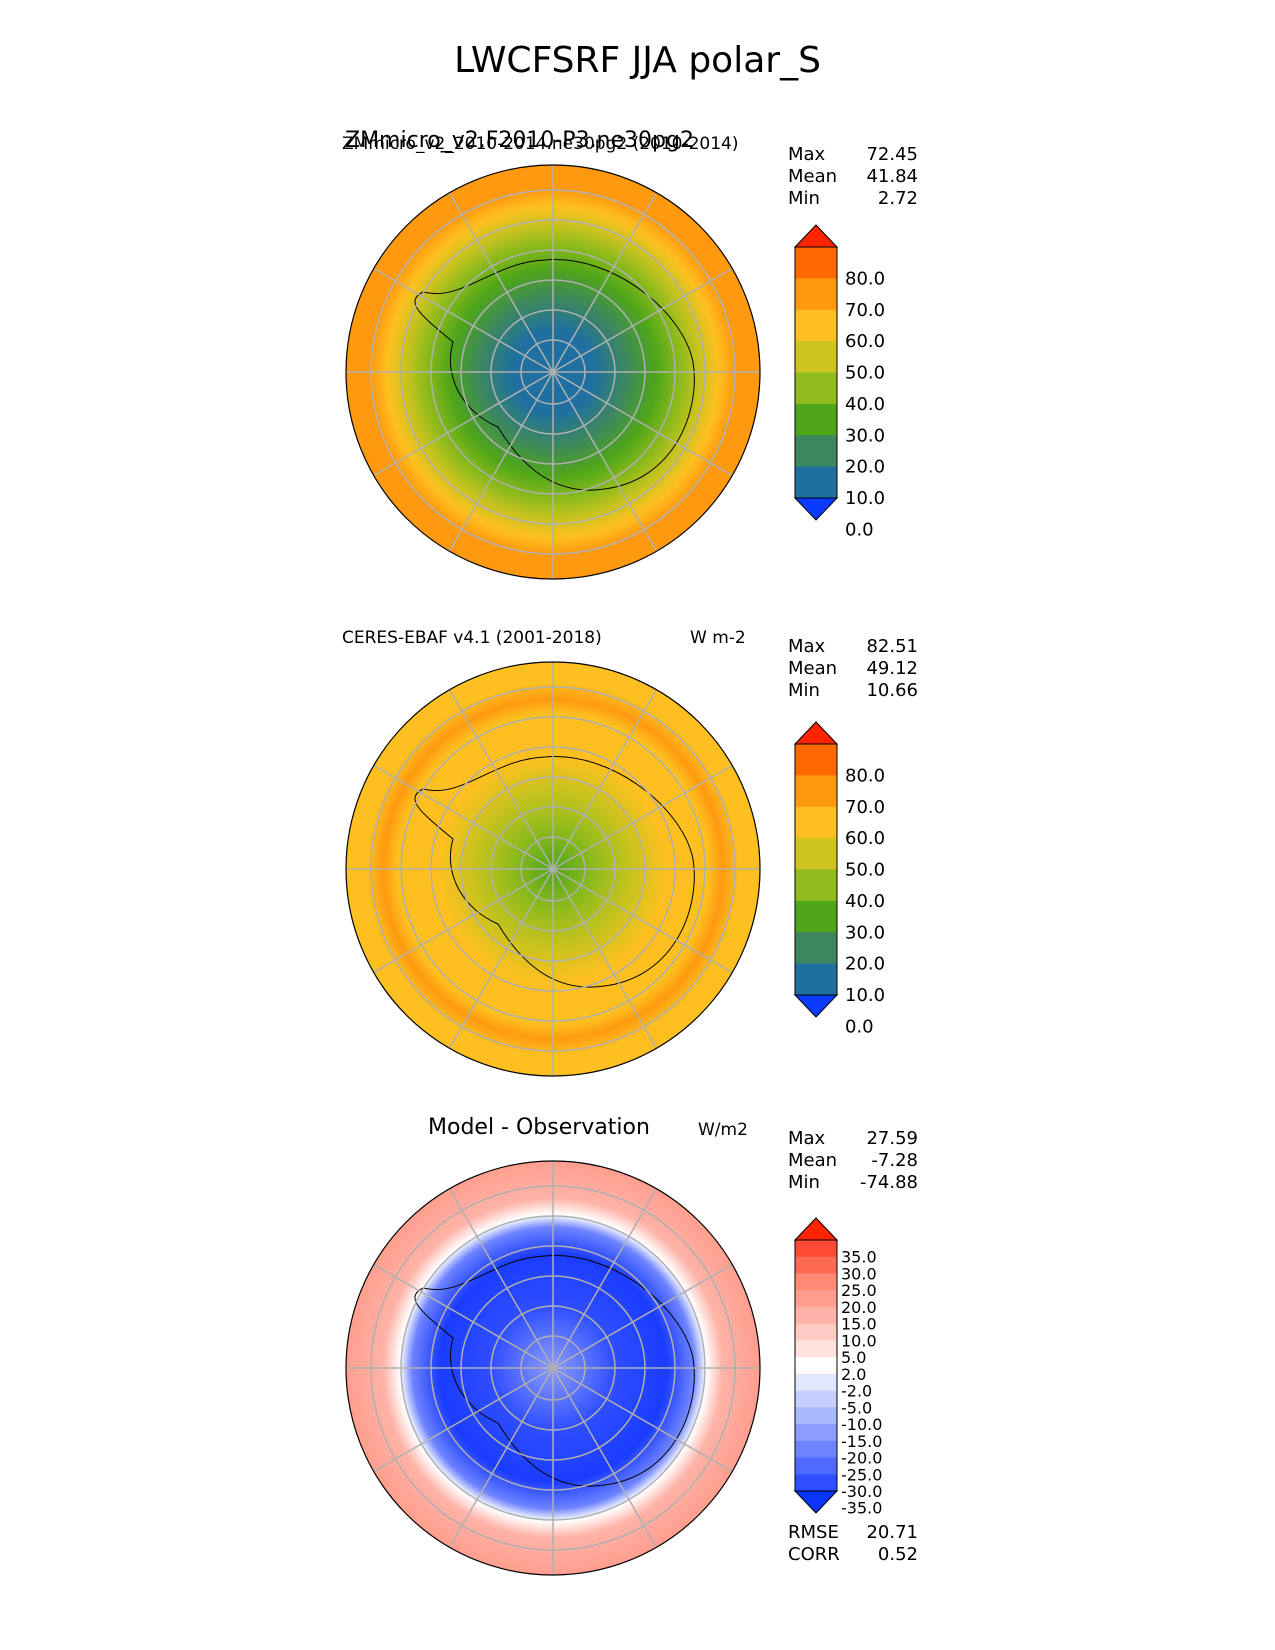 The image size is (1275, 1650). Describe the element at coordinates (472, 638) in the screenshot. I see `panel2-title-left: CERES-EBAF v4.1 (2001-2018)` at that location.